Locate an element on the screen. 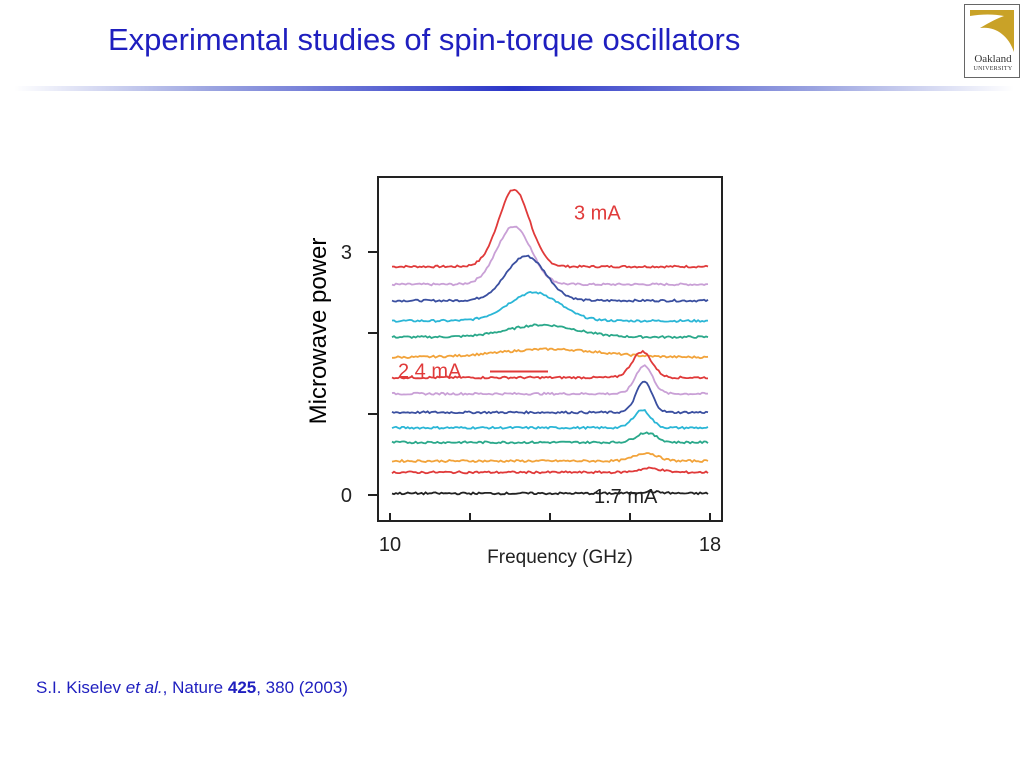 Image resolution: width=1024 pixels, height=768 pixels. y-tick-label: 0 is located at coordinates (346, 496).